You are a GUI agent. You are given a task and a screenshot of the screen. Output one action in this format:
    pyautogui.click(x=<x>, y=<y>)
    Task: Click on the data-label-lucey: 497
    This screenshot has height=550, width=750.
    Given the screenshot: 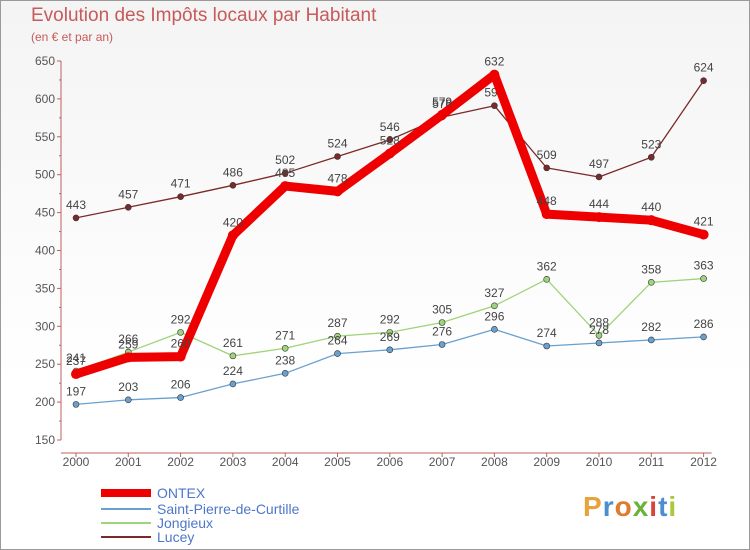 What is the action you would take?
    pyautogui.click(x=599, y=164)
    